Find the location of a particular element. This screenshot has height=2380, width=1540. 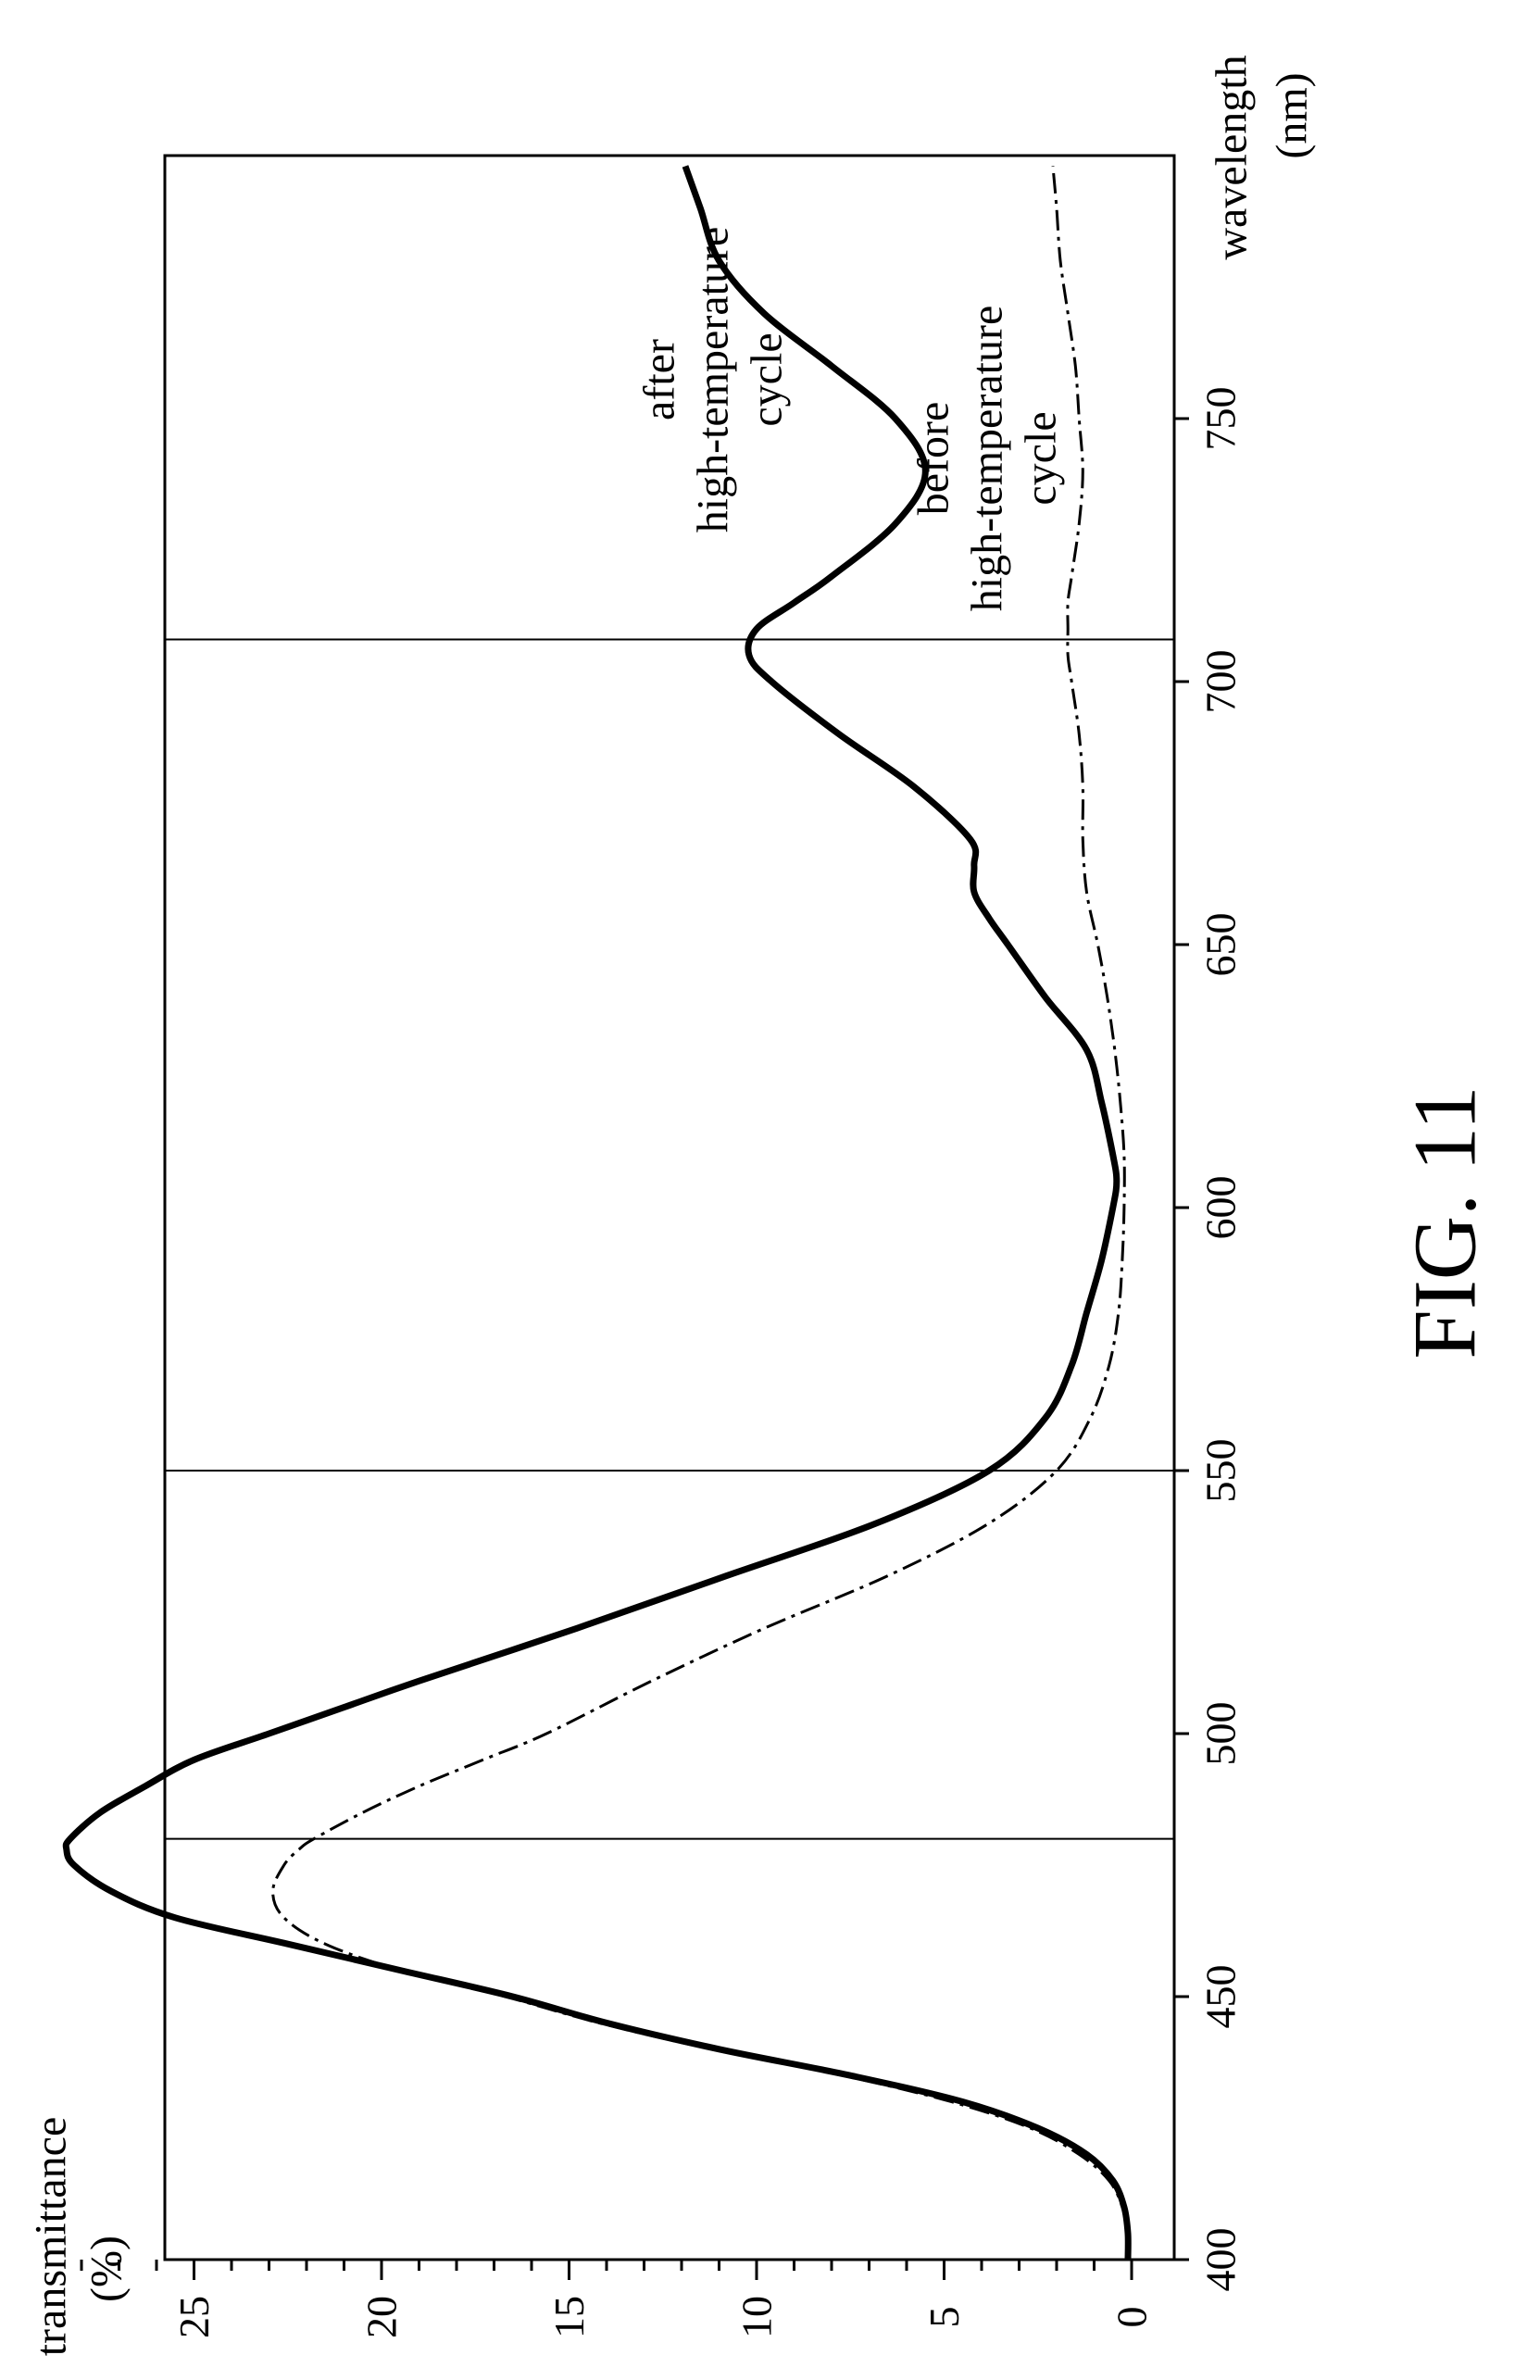

x-axis-title-line-2: (nm) is located at coordinates (1292, 115).